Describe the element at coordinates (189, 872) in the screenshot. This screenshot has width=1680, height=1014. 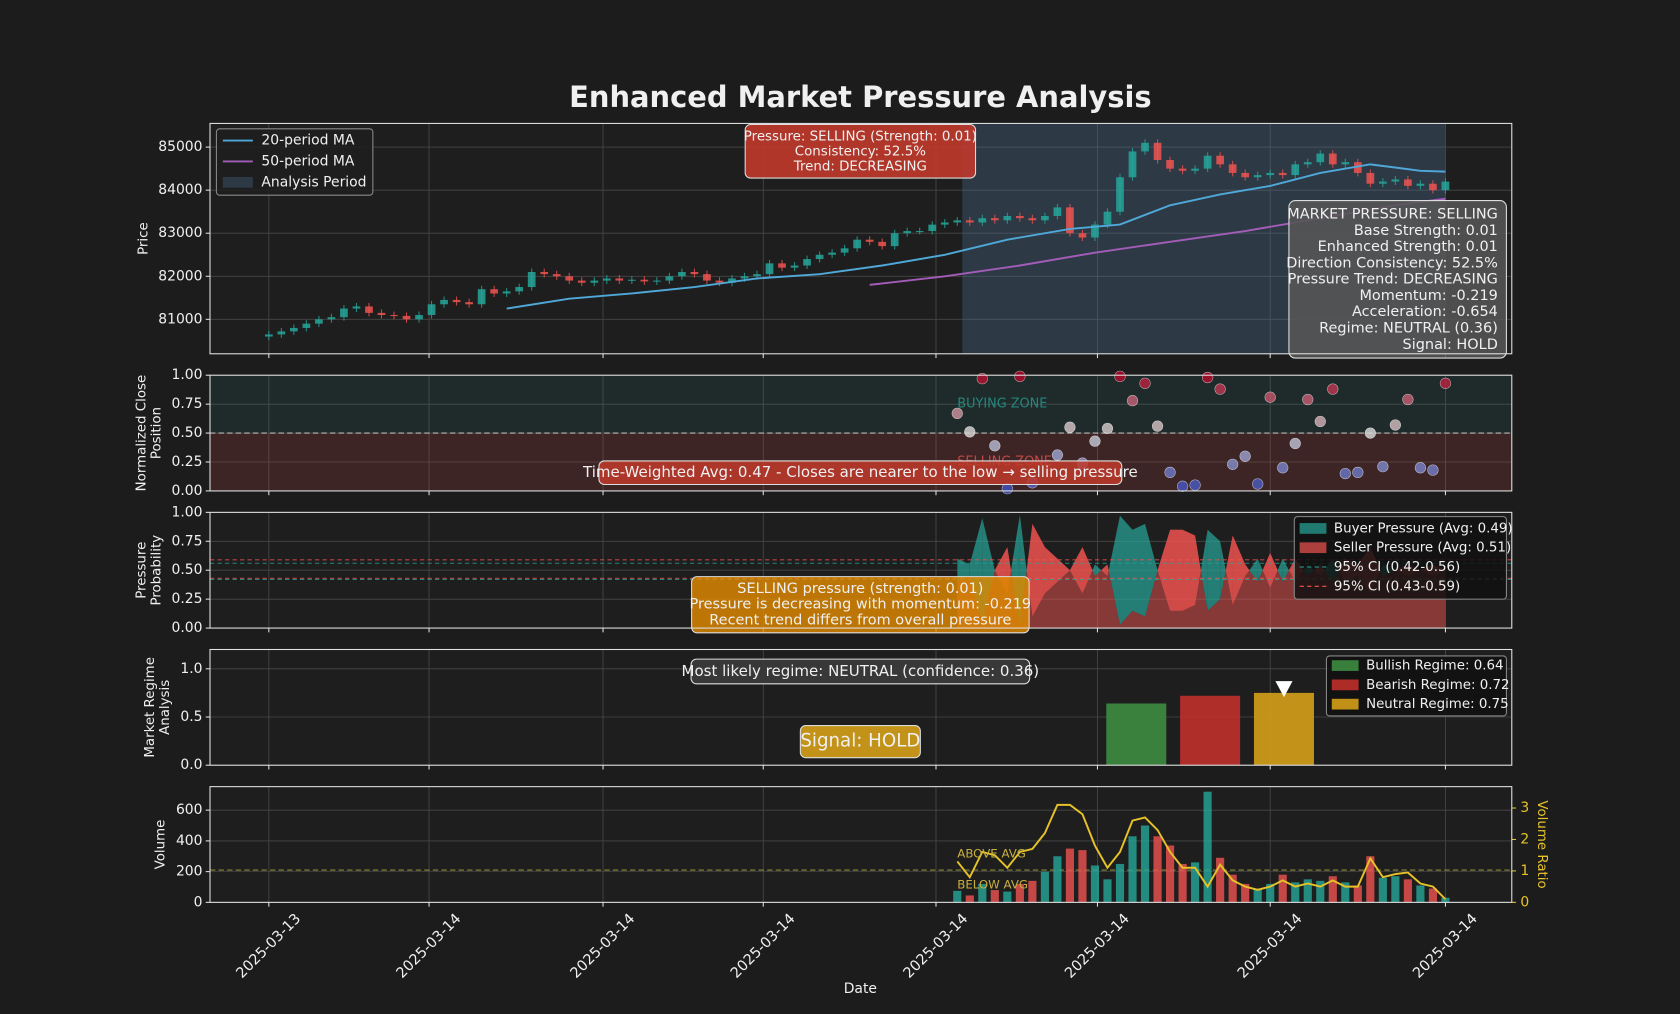
I see `y-tick-label: 200` at that location.